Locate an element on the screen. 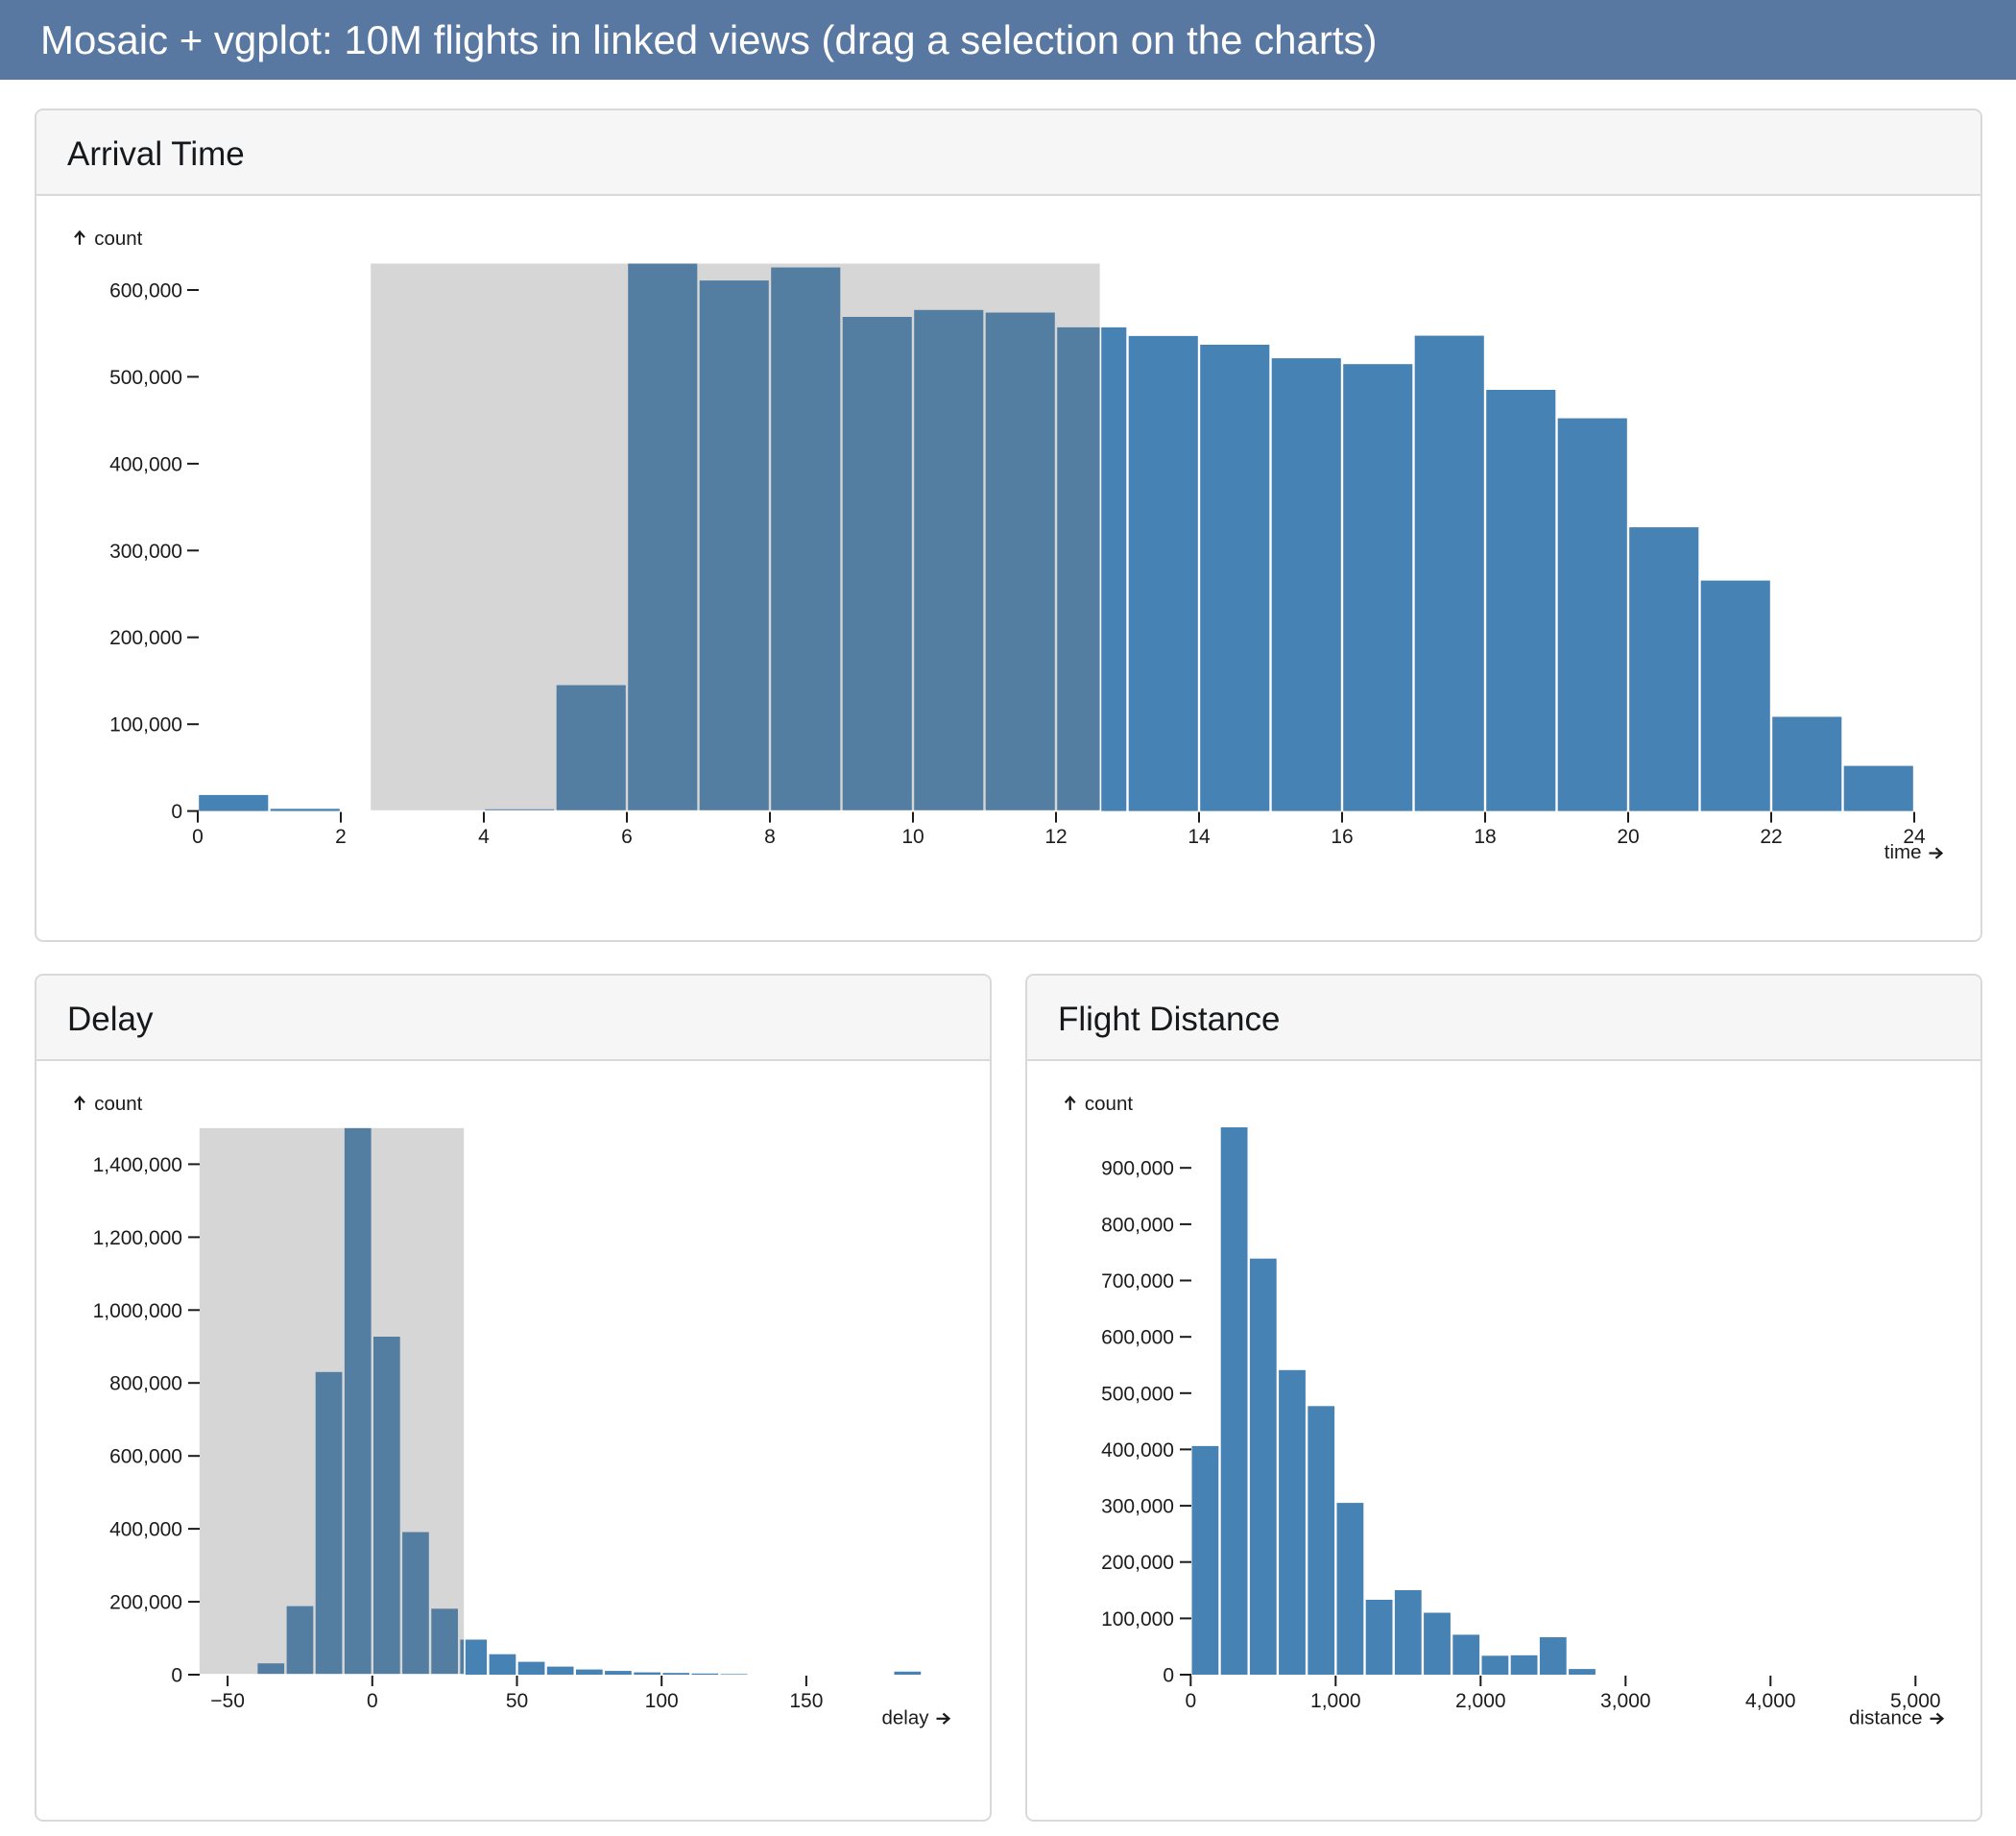  svg-text: 1,200,000 is located at coordinates (137, 1238).